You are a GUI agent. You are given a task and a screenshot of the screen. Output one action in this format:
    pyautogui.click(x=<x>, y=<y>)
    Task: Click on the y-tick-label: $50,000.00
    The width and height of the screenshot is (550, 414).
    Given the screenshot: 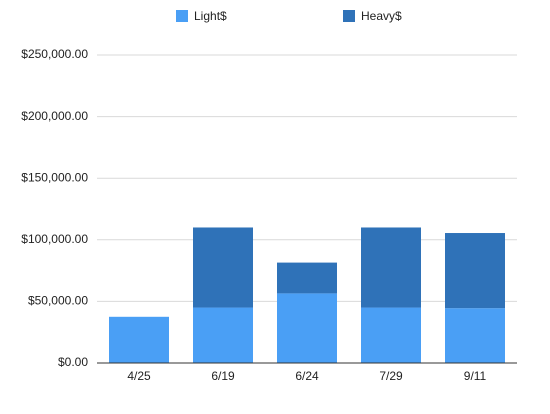 What is the action you would take?
    pyautogui.click(x=58, y=301)
    